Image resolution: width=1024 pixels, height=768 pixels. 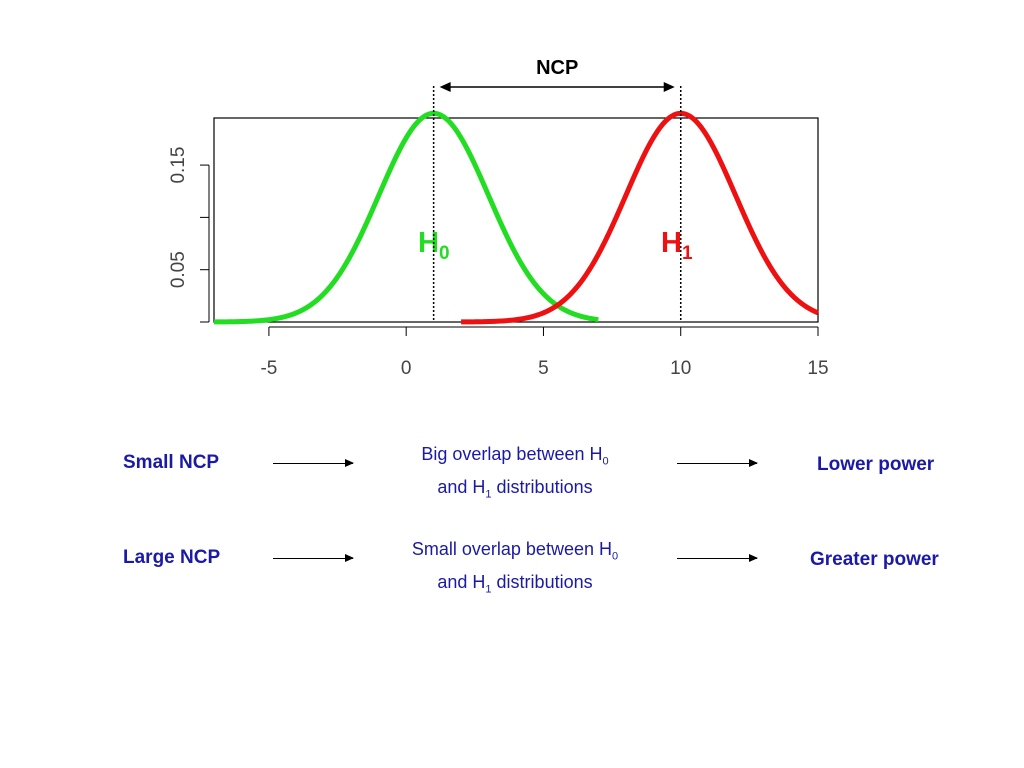 What do you see at coordinates (313, 463) in the screenshot?
I see `row1-arrow-left` at bounding box center [313, 463].